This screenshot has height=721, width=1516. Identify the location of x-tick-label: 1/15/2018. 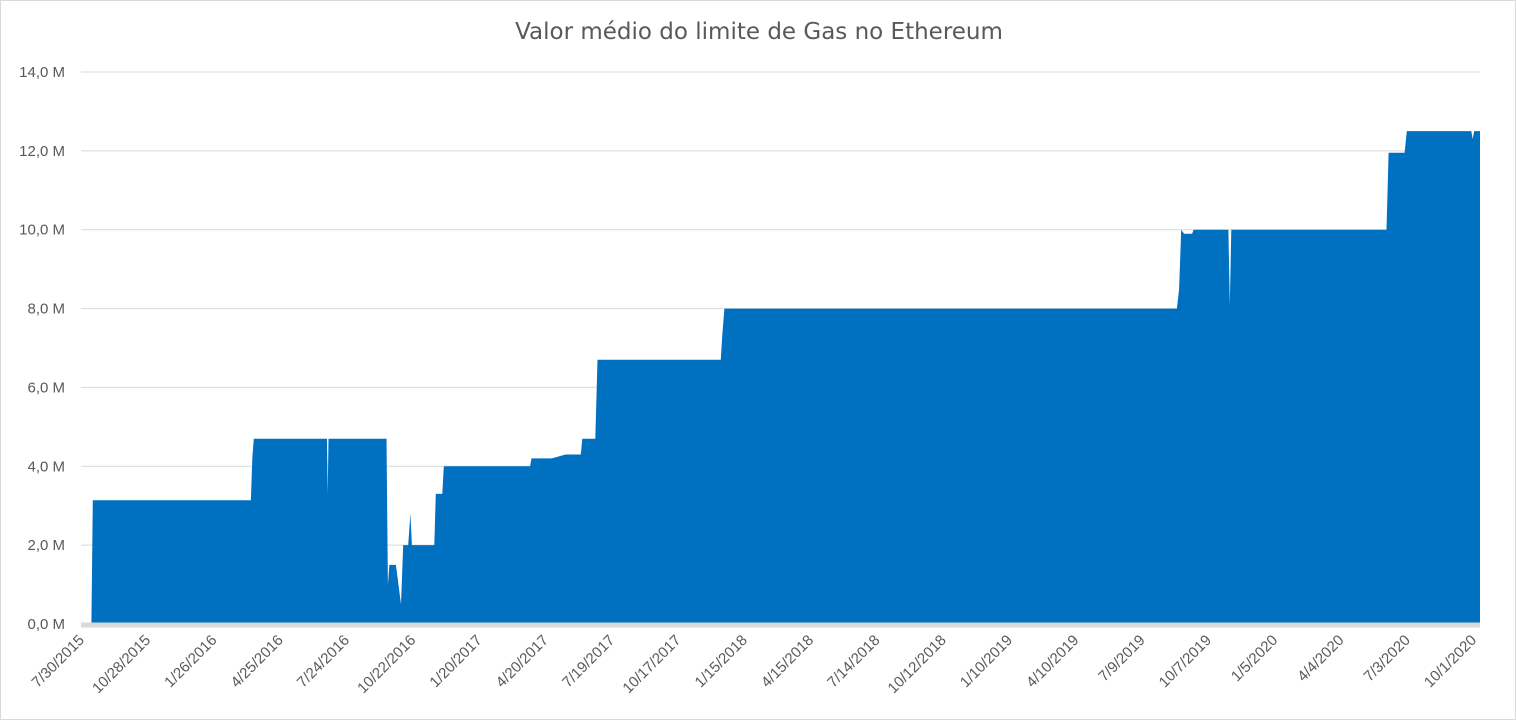
(721, 661).